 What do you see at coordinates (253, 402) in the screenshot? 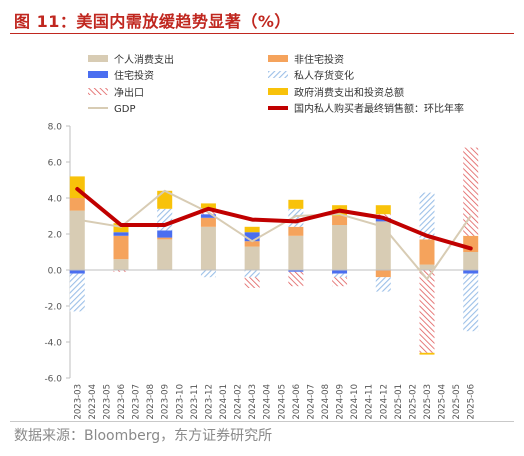
I see `x-tick-label: 2024-03` at bounding box center [253, 402].